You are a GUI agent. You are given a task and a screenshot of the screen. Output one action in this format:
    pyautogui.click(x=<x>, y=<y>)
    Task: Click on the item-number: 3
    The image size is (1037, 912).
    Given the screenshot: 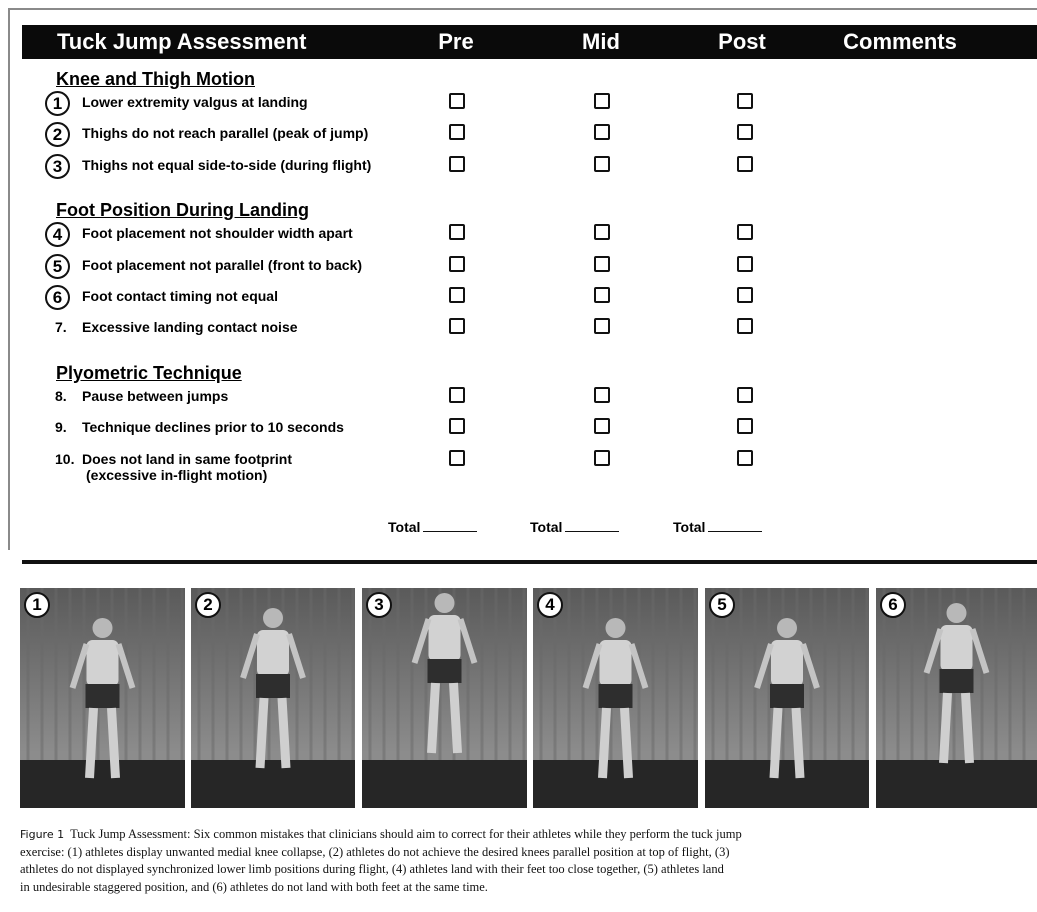 What is the action you would take?
    pyautogui.click(x=57, y=166)
    